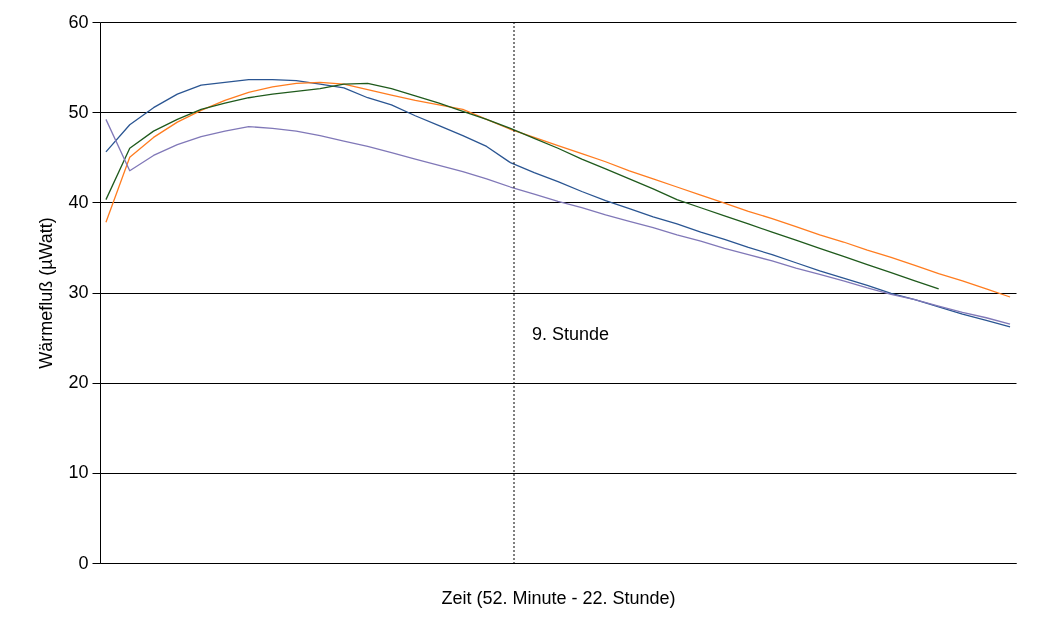  Describe the element at coordinates (78, 292) in the screenshot. I see `y-tick-label: 30` at that location.